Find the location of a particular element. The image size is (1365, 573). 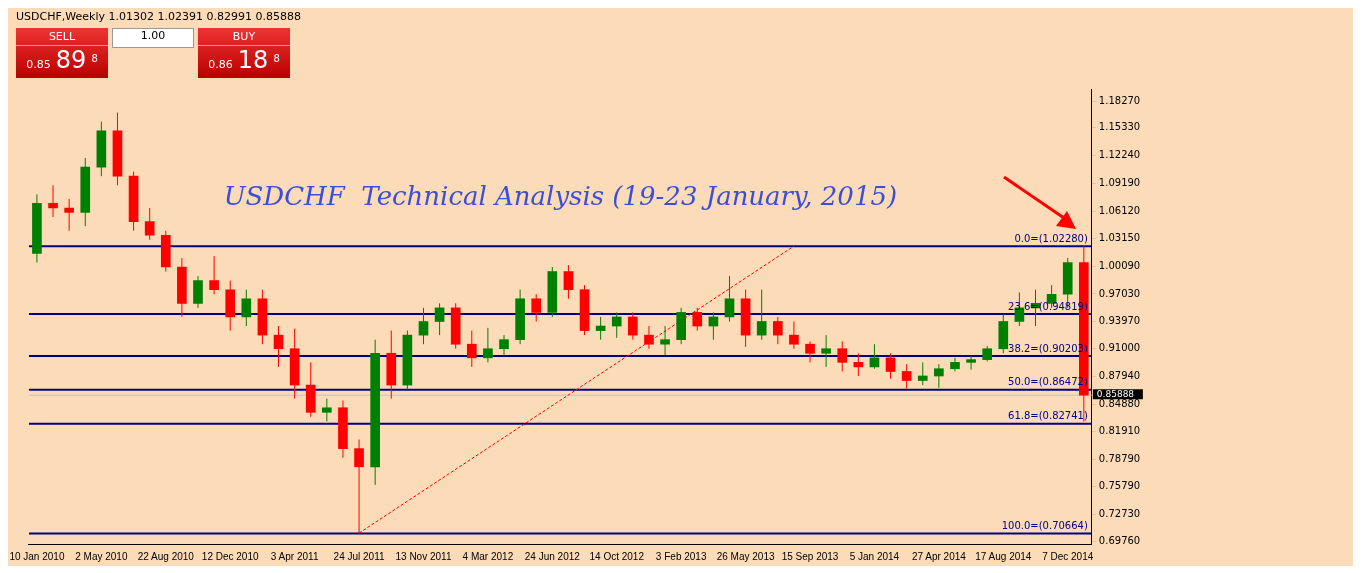

text: USDCHF Technical Analysis (19-23 January, 2015) is located at coordinates (560, 195).